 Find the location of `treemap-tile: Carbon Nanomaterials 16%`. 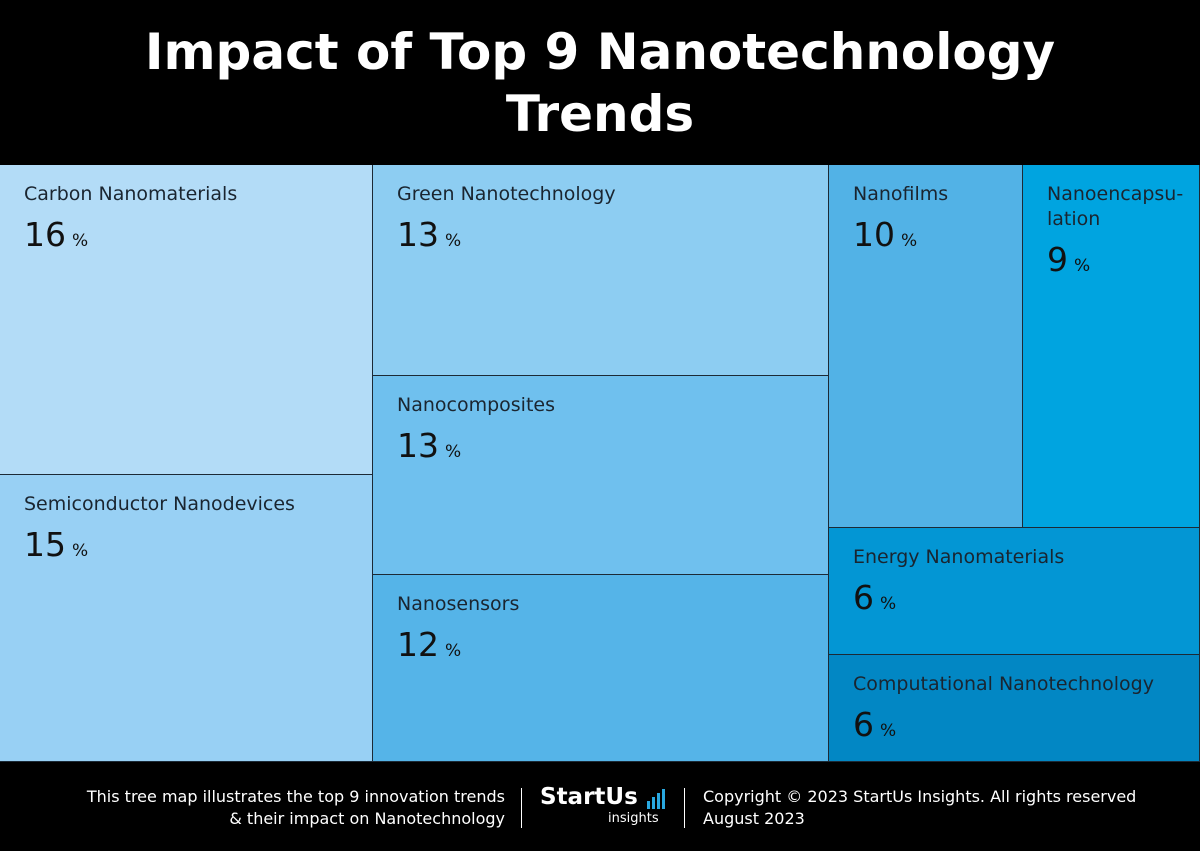

treemap-tile: Carbon Nanomaterials 16% is located at coordinates (186, 320).